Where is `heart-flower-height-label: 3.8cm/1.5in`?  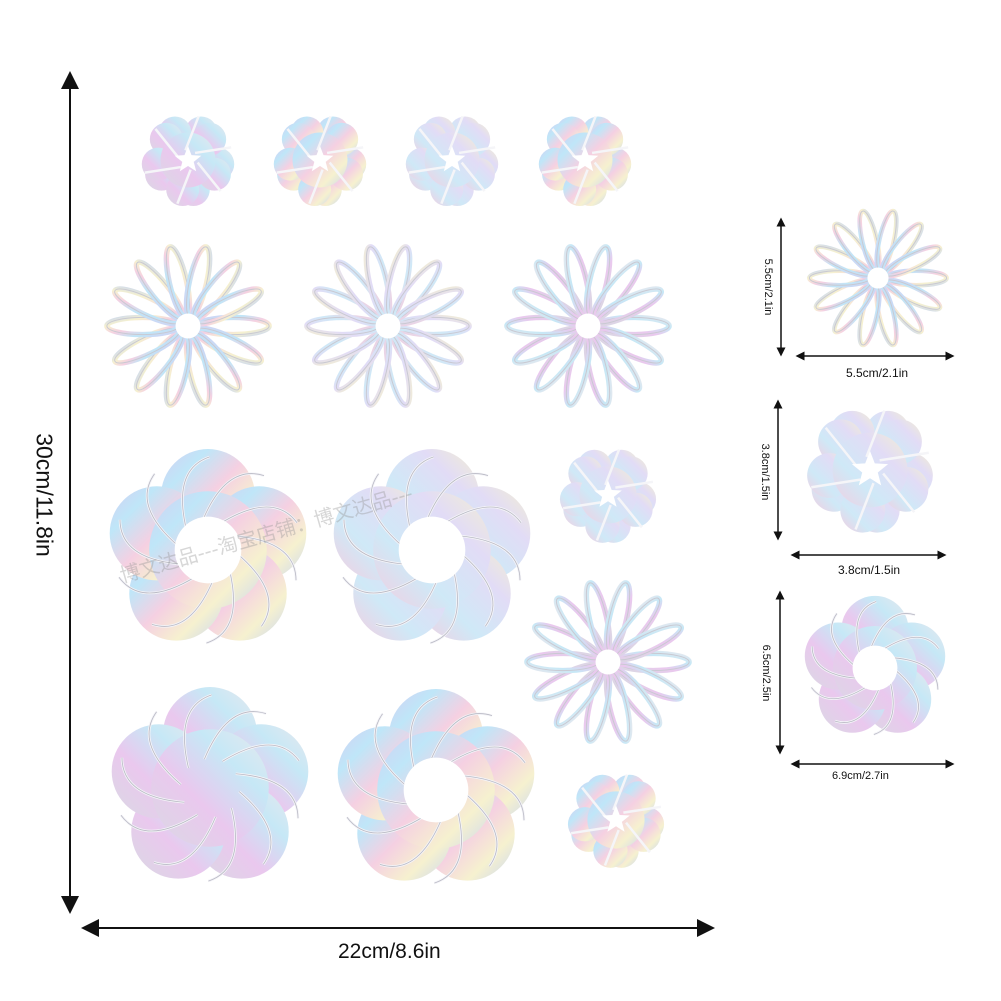
heart-flower-height-label: 3.8cm/1.5in is located at coordinates (765, 472).